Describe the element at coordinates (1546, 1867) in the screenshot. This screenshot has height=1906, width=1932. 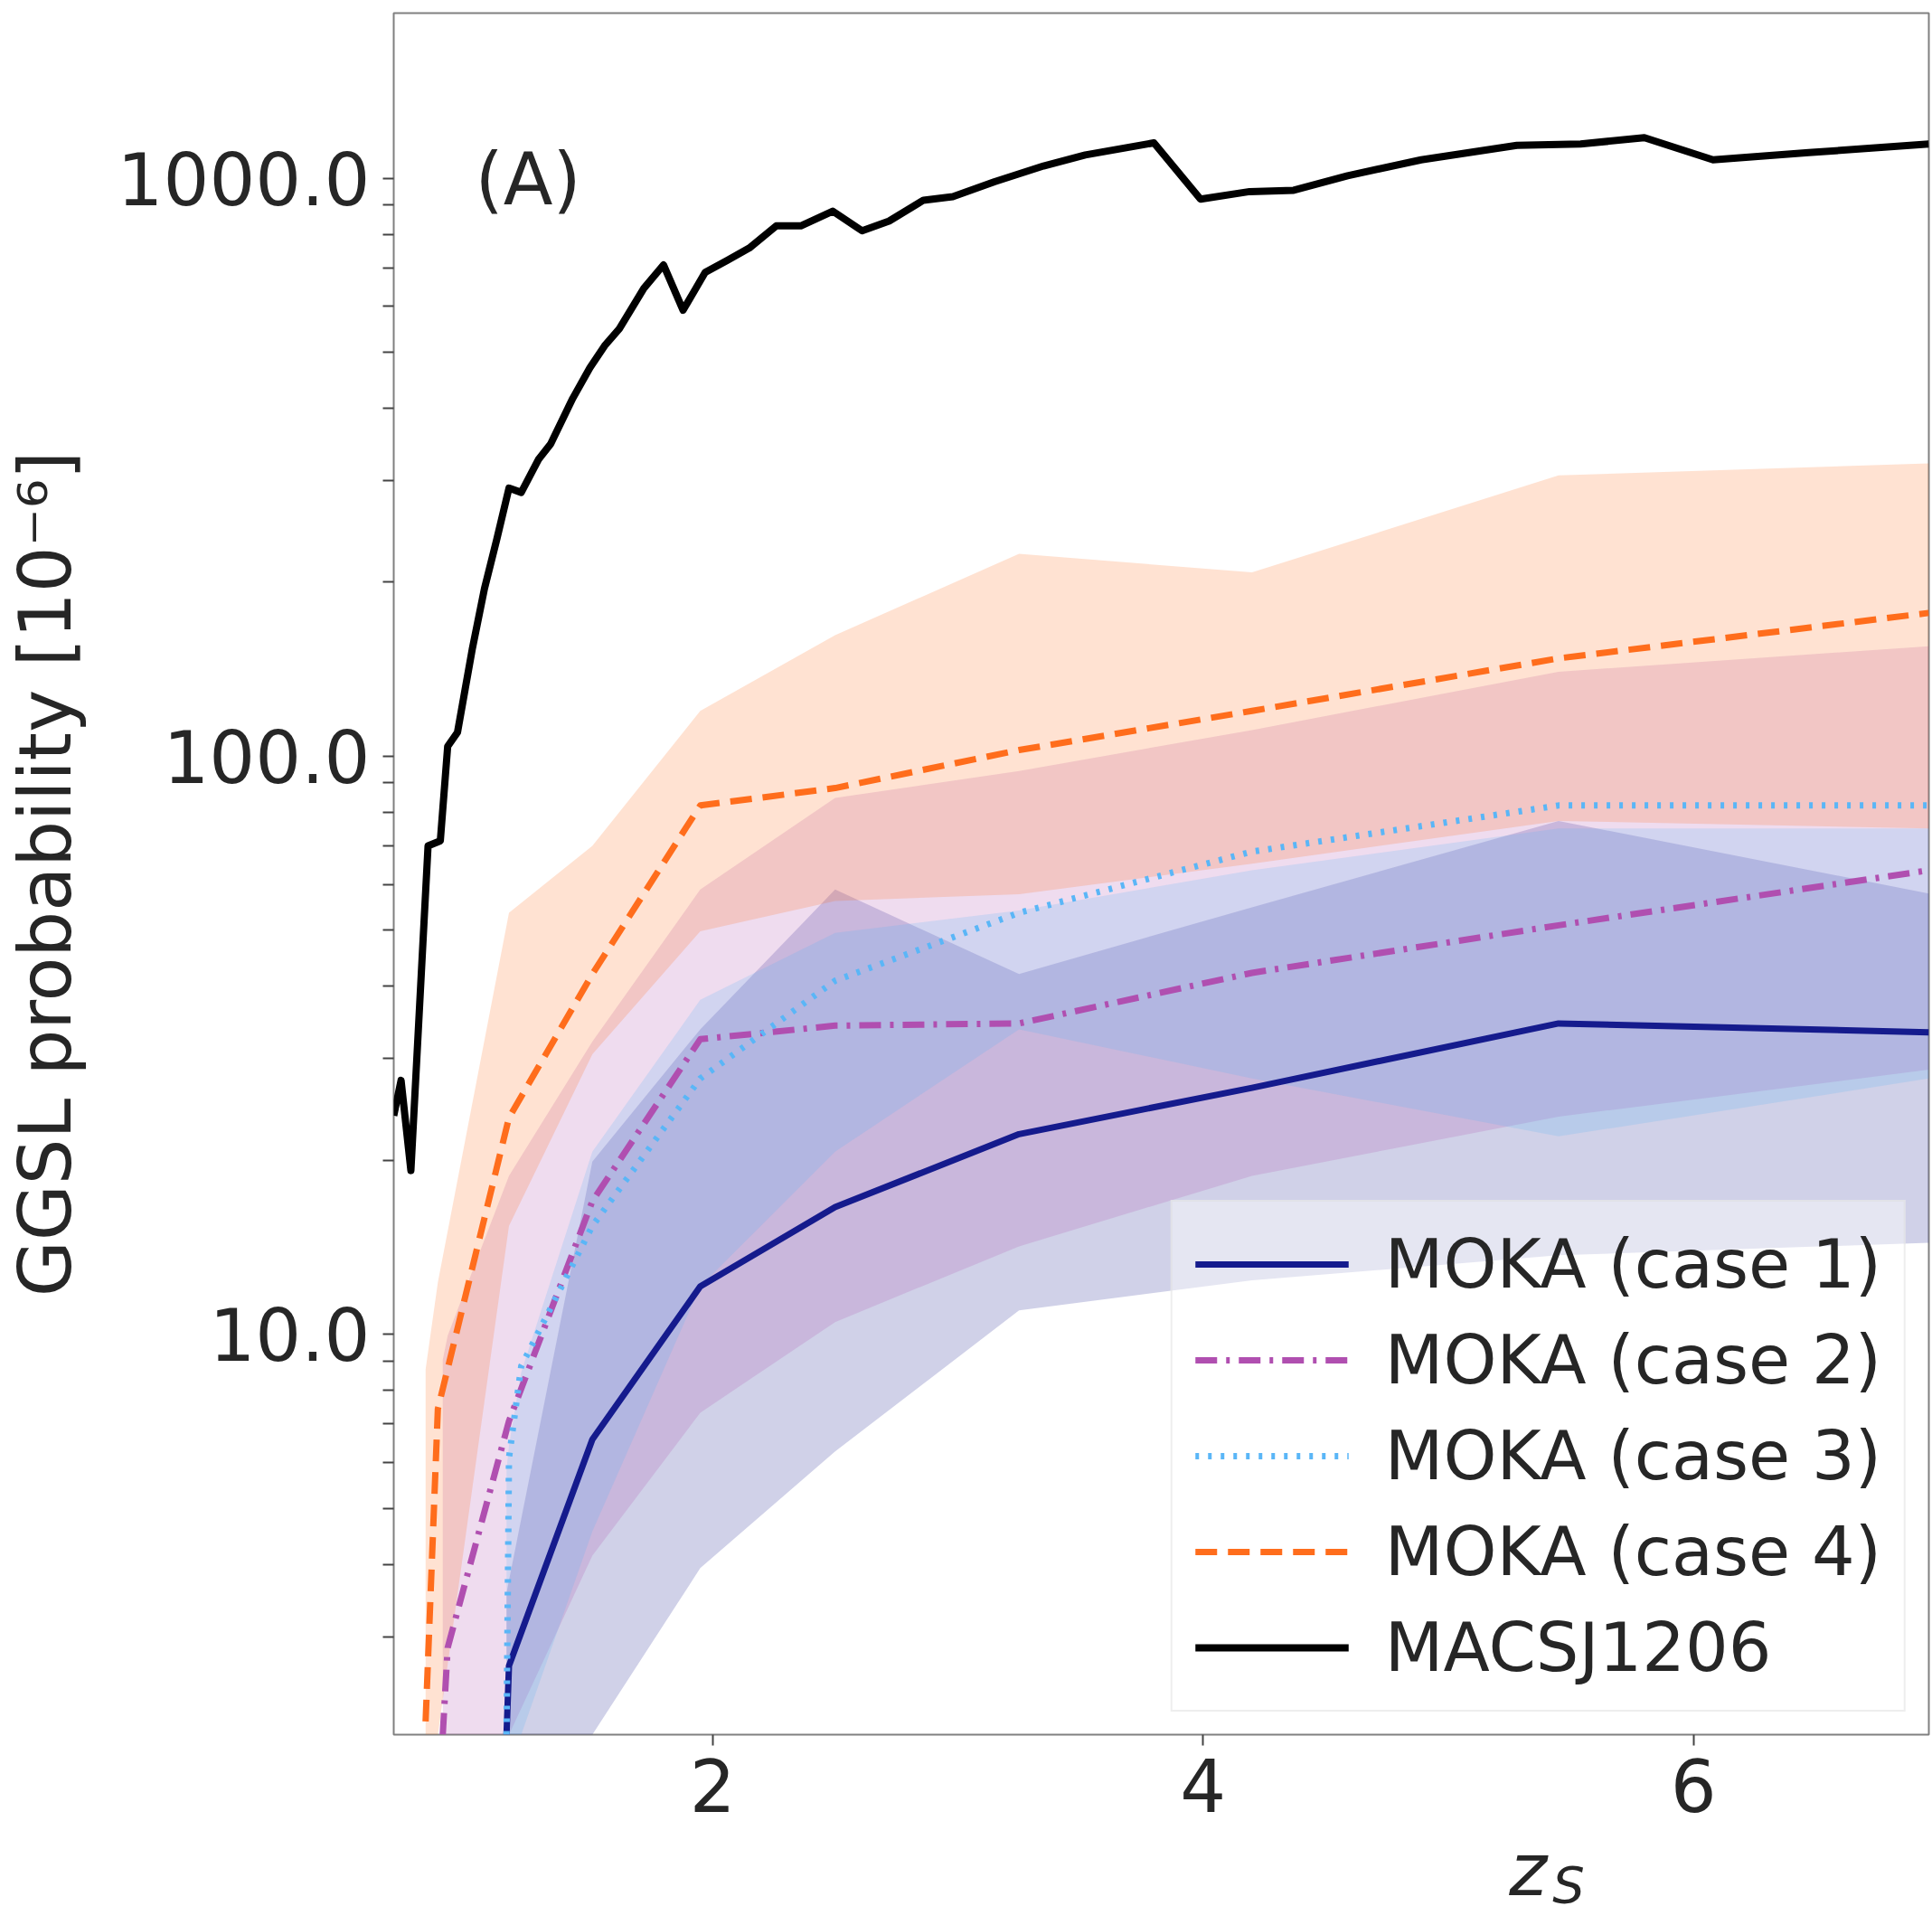
I see `x-axis-title: zS` at that location.